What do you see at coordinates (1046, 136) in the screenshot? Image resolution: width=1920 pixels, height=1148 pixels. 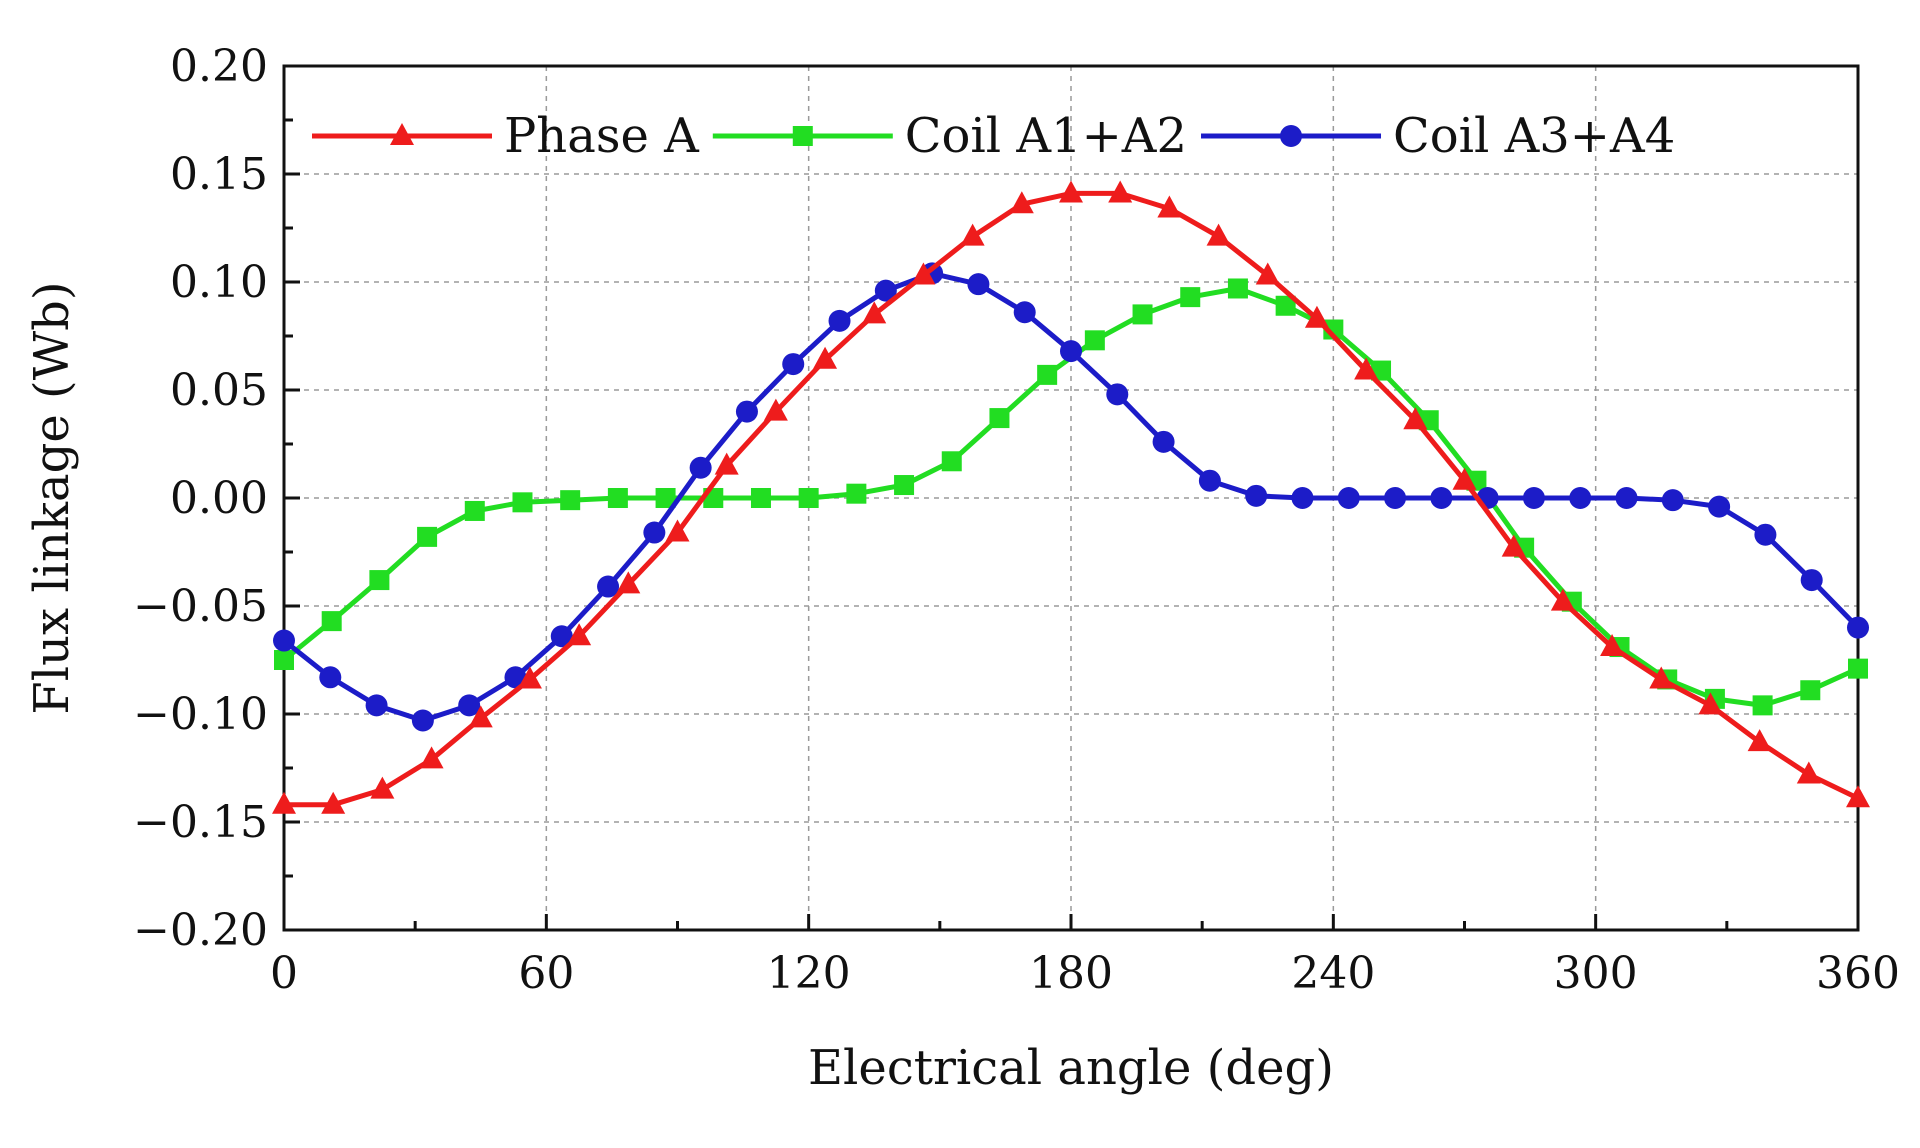 I see `legend-label: Coil A1+A2` at bounding box center [1046, 136].